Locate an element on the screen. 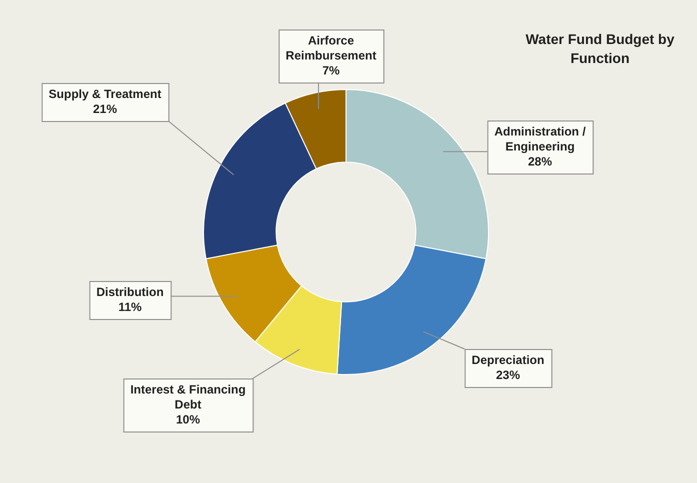 The height and width of the screenshot is (483, 697). data-label: 11% is located at coordinates (130, 307).